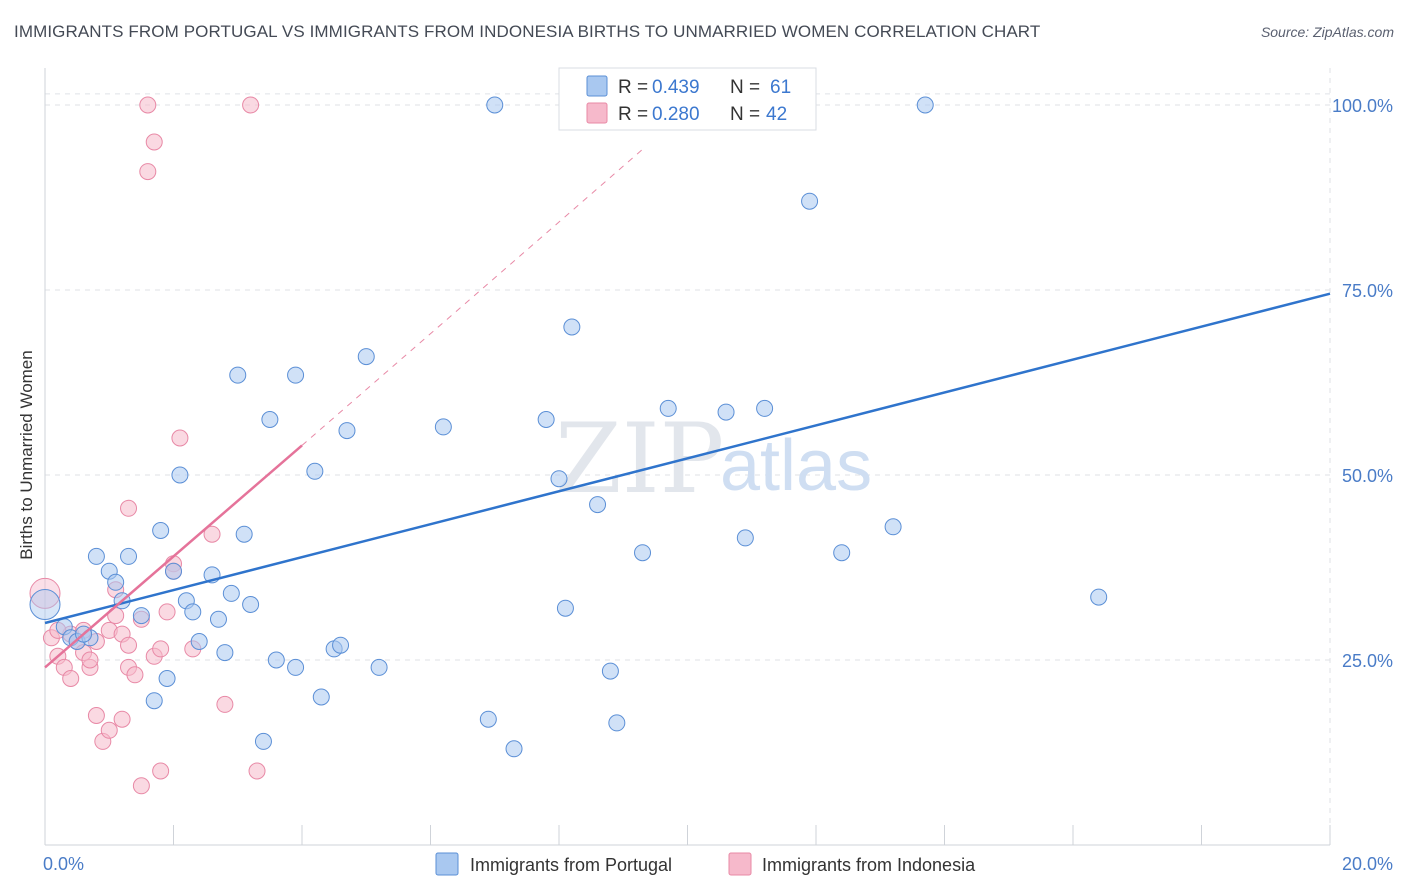 The width and height of the screenshot is (1406, 892). I want to click on legend-r-value-indonesia: 0.280, so click(676, 114).